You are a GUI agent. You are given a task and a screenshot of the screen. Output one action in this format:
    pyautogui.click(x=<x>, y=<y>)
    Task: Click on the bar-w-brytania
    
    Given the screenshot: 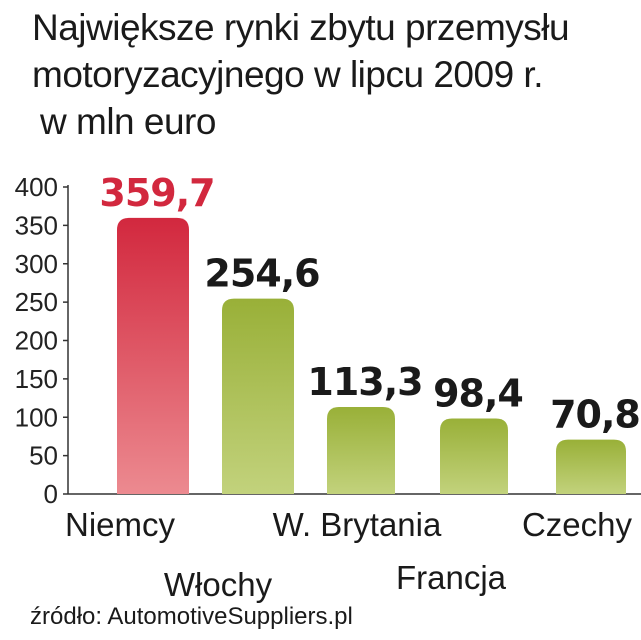 What is the action you would take?
    pyautogui.click(x=361, y=450)
    